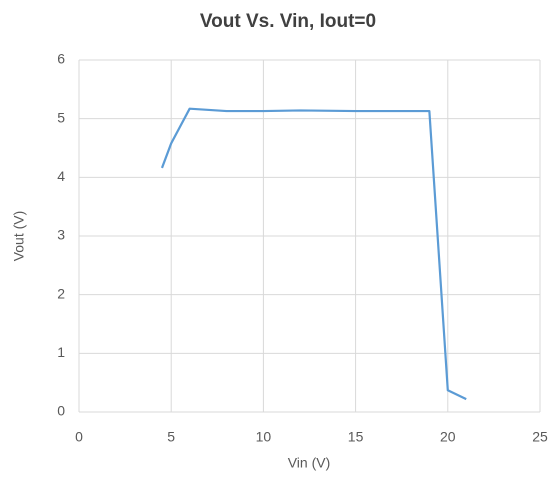 This screenshot has width=549, height=477. I want to click on y-tick-label: 4, so click(61, 176).